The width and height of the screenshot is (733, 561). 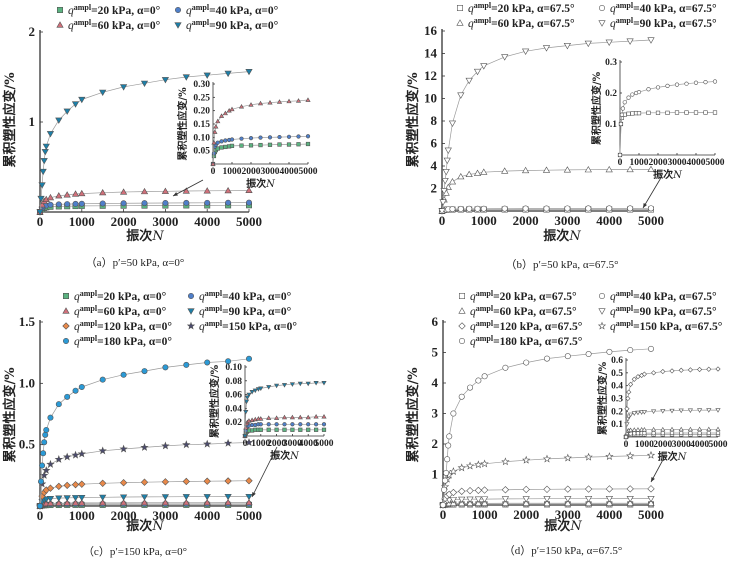 What do you see at coordinates (596, 108) in the screenshot?
I see `inset-y-axis-label: 累积塑性应变/%` at bounding box center [596, 108].